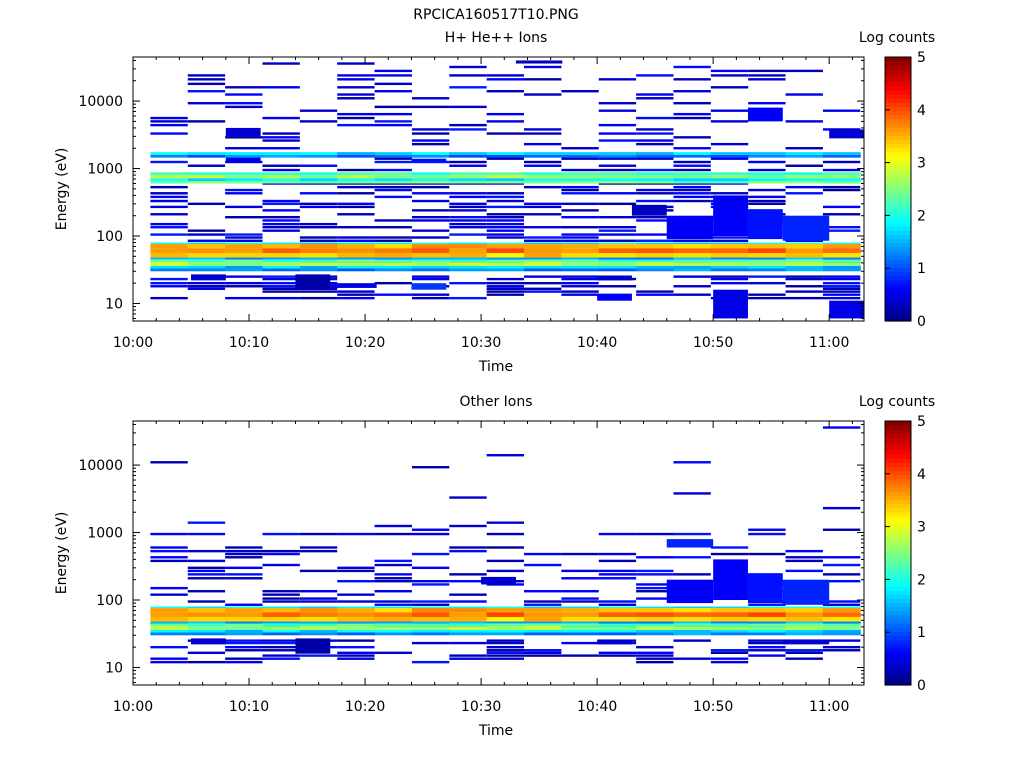 This screenshot has height=768, width=1024. What do you see at coordinates (921, 686) in the screenshot?
I see `colorbar-tick-label: 0` at bounding box center [921, 686].